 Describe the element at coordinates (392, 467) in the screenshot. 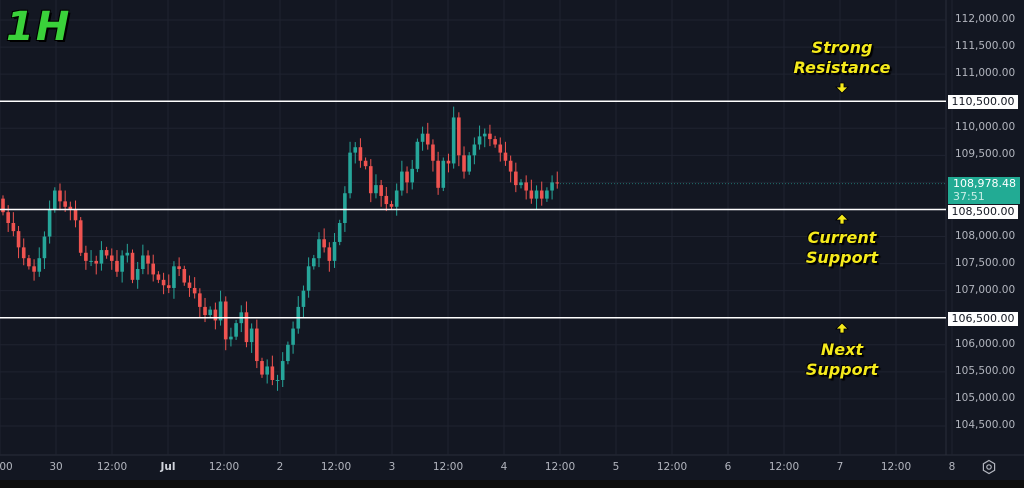

I see `time-tick-label: 3` at that location.